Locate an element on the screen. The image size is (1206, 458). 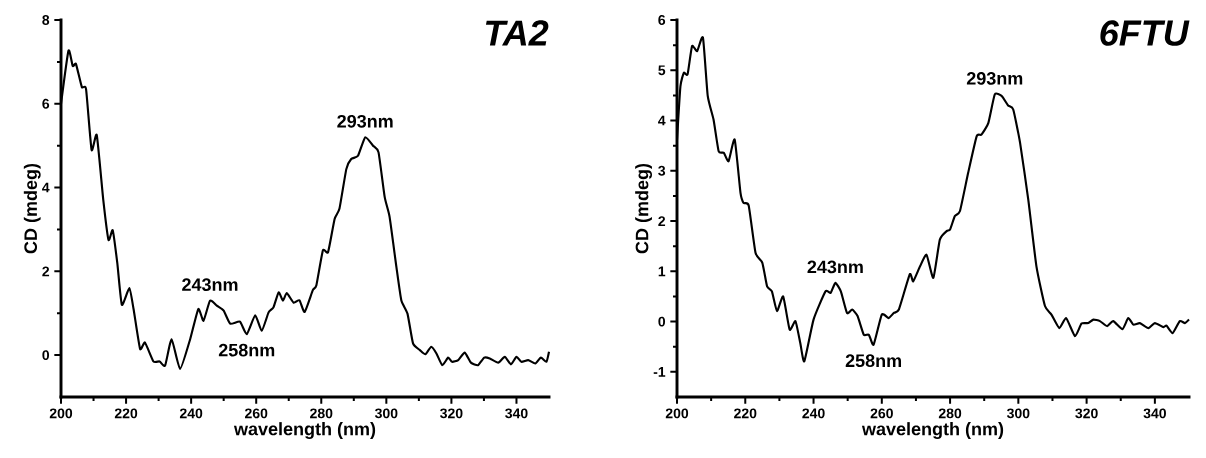
y-tick-label: 5 is located at coordinates (662, 70).